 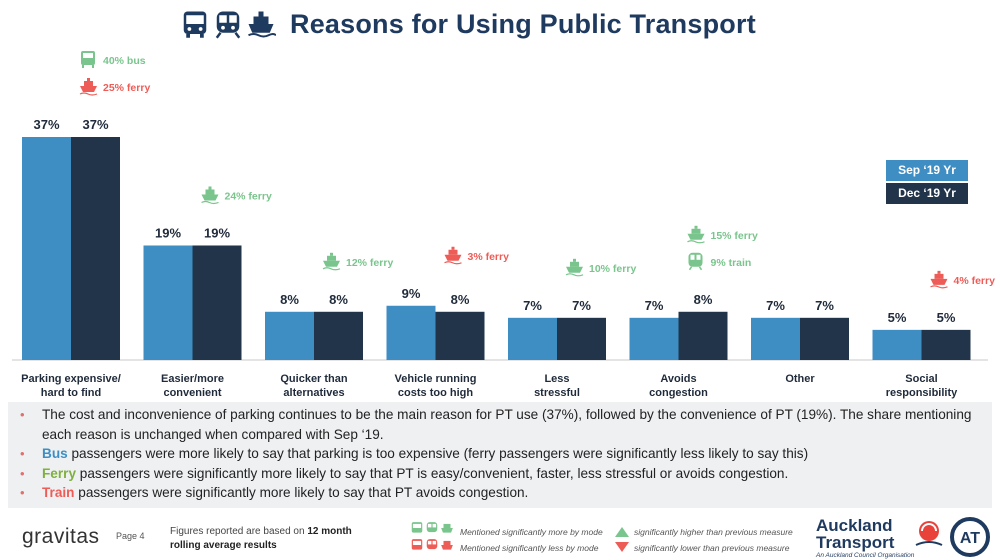 I want to click on mode-annotation: 25% ferry, so click(x=126, y=88).